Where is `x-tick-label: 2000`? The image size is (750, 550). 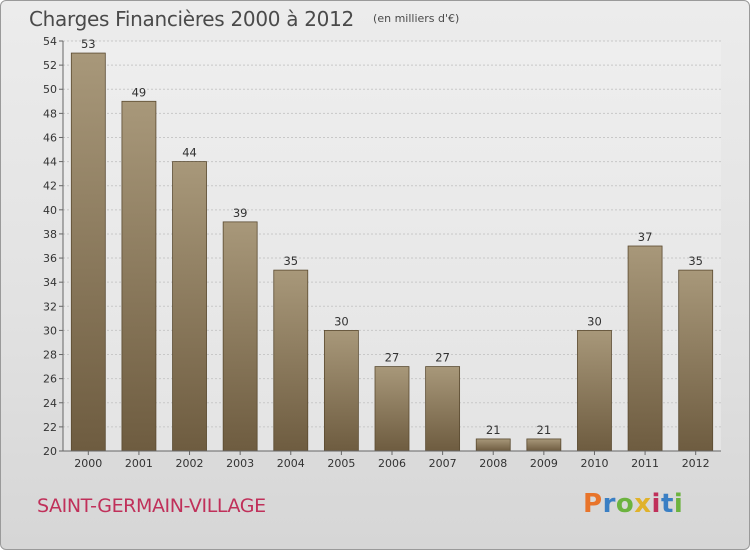
x-tick-label: 2000 is located at coordinates (88, 463).